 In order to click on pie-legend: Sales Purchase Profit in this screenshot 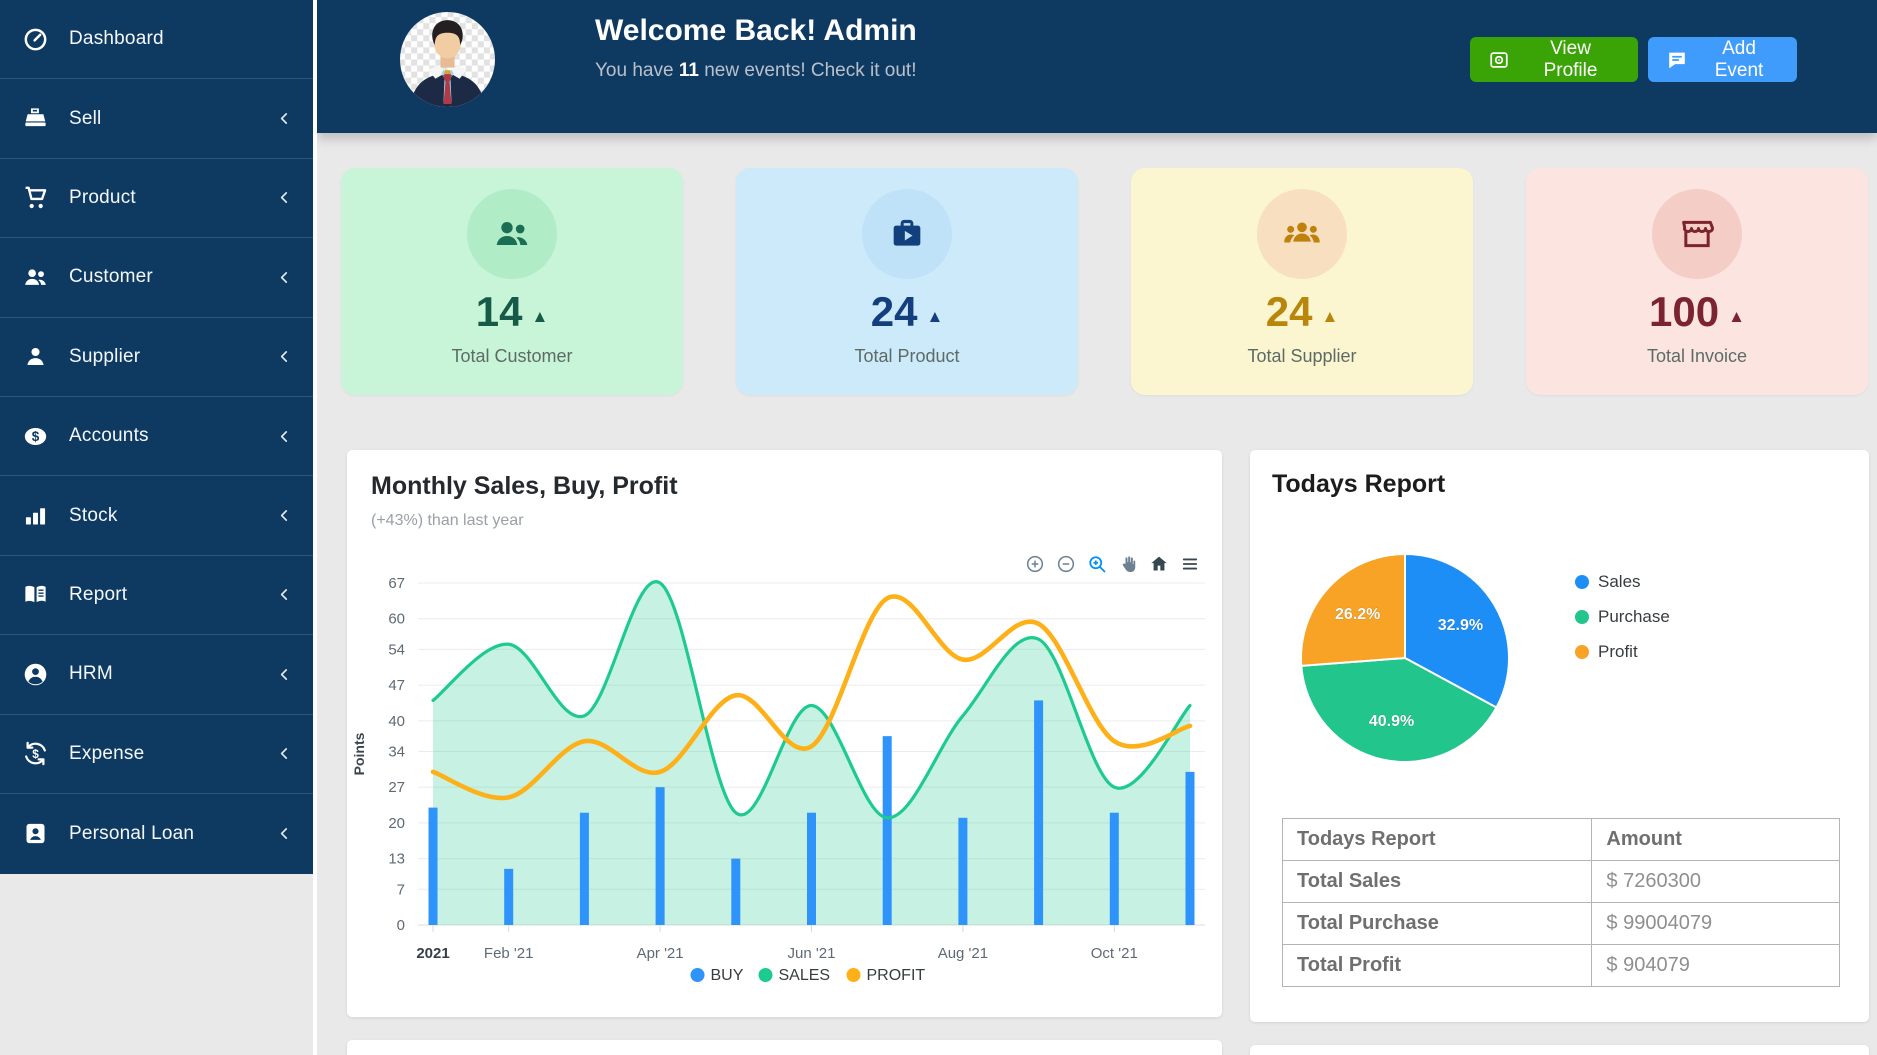, I will do `click(1622, 624)`.